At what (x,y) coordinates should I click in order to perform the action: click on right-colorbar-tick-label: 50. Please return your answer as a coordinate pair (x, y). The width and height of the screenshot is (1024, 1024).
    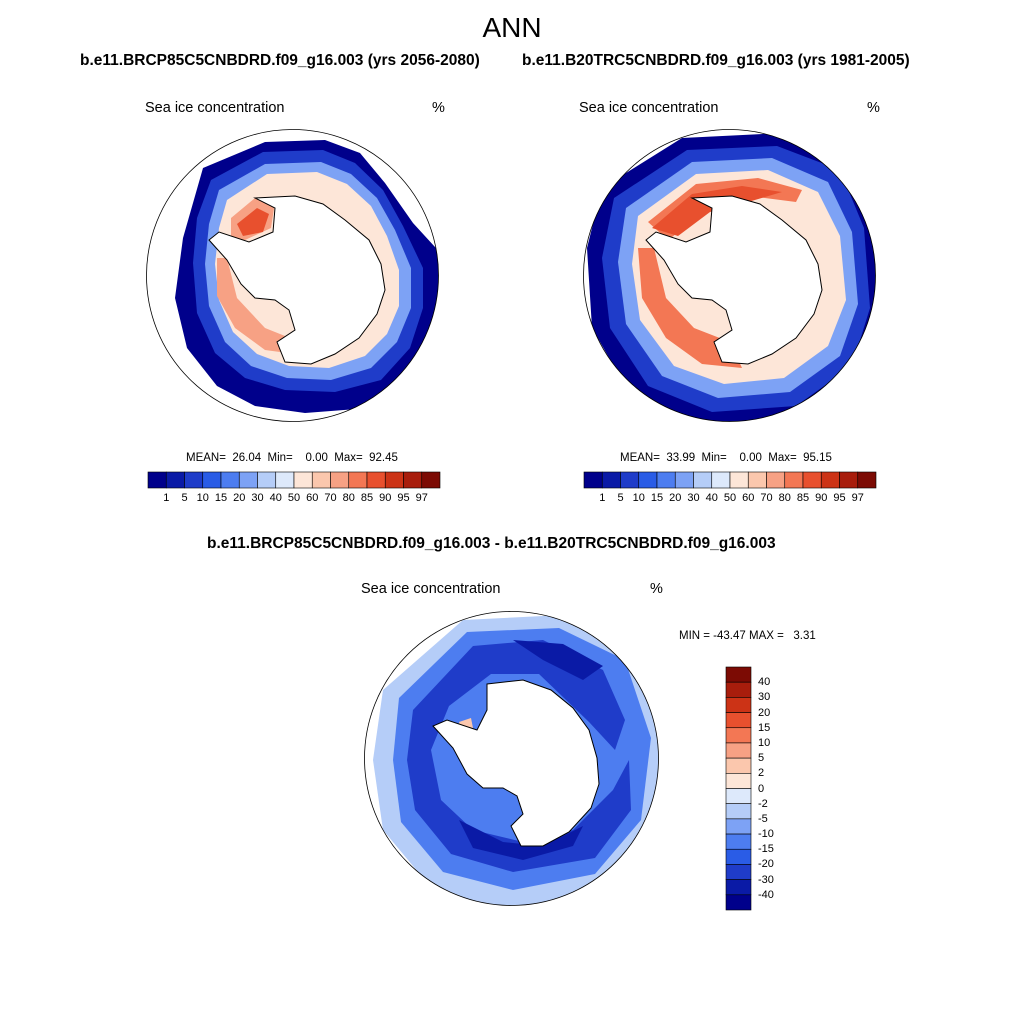
    Looking at the image, I should click on (730, 498).